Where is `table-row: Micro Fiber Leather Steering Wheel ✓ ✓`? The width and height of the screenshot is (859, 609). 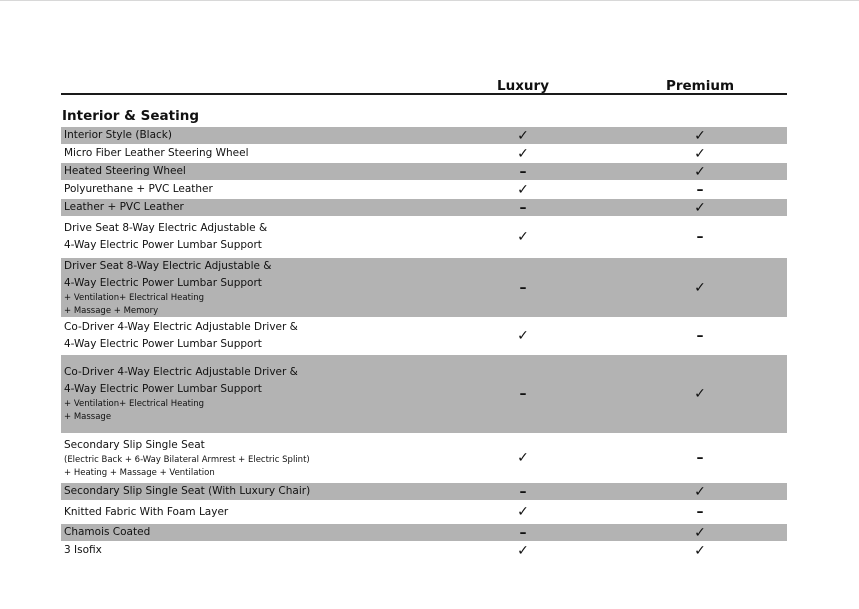 table-row: Micro Fiber Leather Steering Wheel ✓ ✓ is located at coordinates (424, 153).